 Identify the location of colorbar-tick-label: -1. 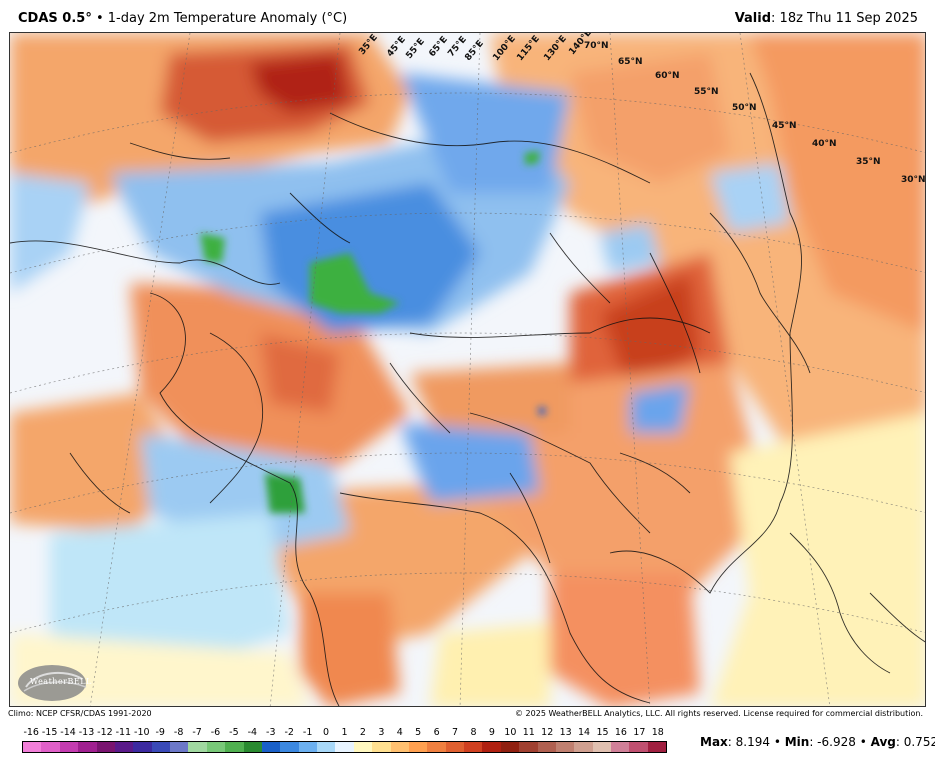
(307, 732).